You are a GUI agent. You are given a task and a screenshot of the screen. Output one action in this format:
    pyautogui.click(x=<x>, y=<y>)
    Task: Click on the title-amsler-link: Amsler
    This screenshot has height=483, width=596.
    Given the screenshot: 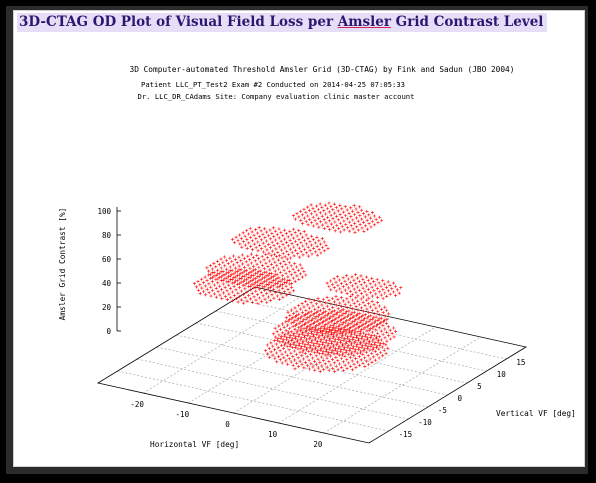 What is the action you would take?
    pyautogui.click(x=364, y=22)
    